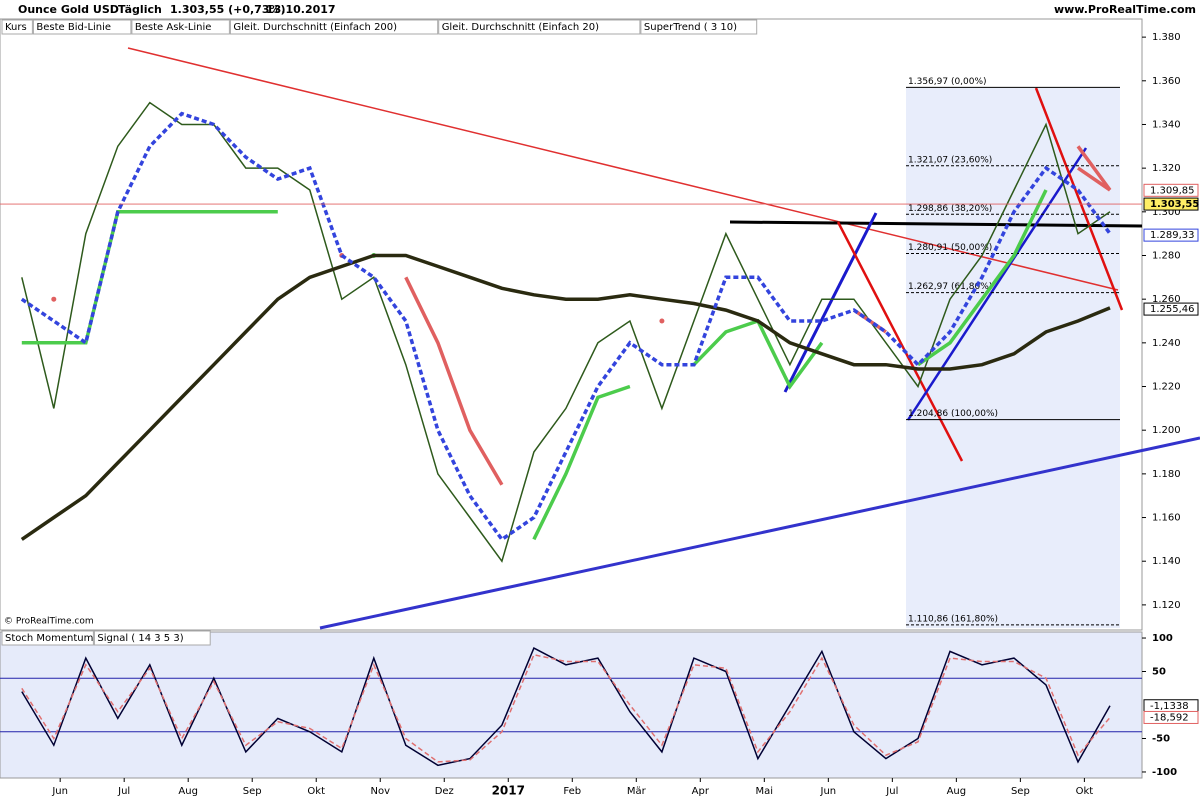 This screenshot has width=1200, height=804. Describe the element at coordinates (1174, 204) in the screenshot. I see `price-tag-label: 1.303,55` at that location.